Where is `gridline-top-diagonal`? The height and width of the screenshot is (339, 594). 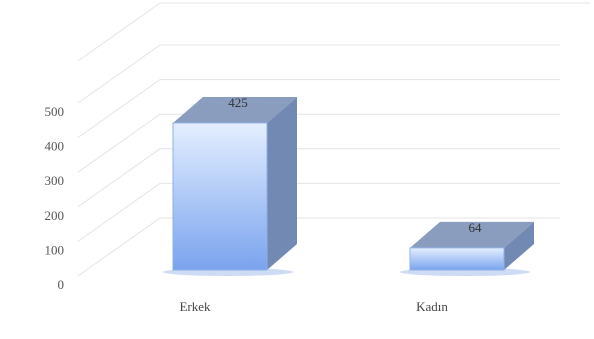
gridline-top-diagonal is located at coordinates (119, 32).